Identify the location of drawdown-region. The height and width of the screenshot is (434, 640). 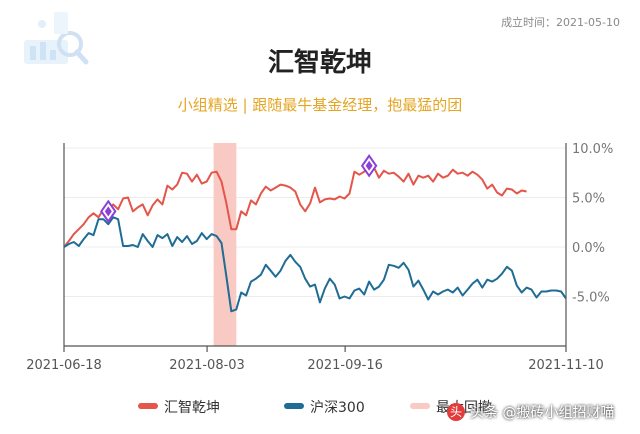
(225, 244).